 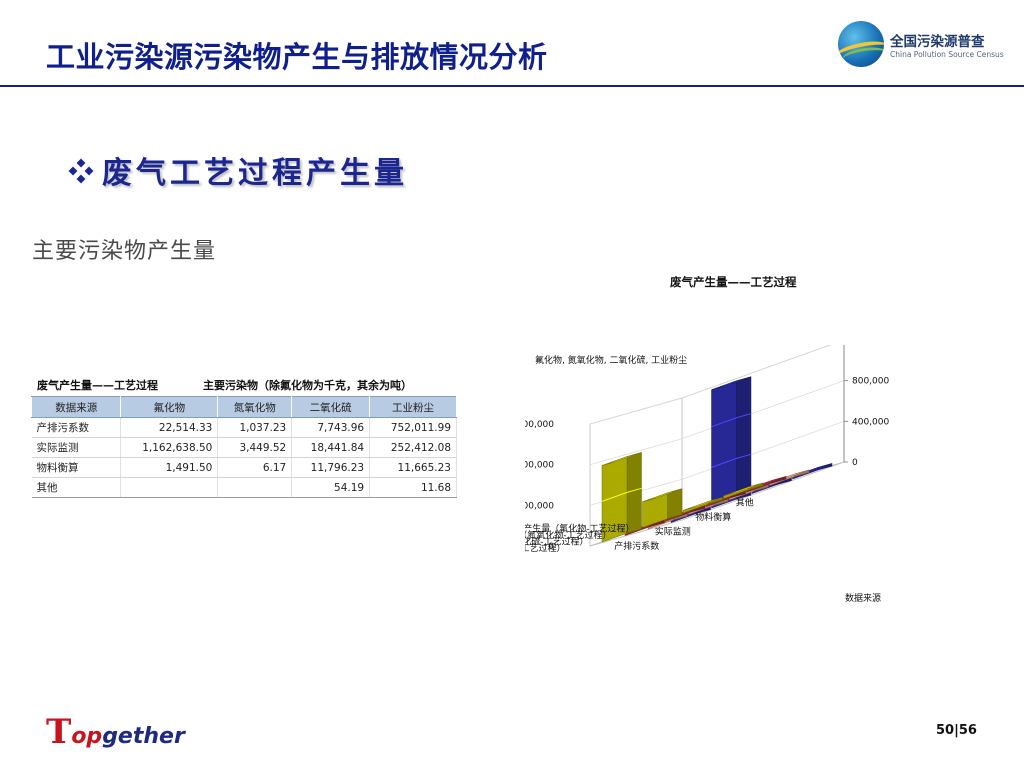 What do you see at coordinates (97, 385) in the screenshot?
I see `table-caption-left: 废气产生量——工艺过程` at bounding box center [97, 385].